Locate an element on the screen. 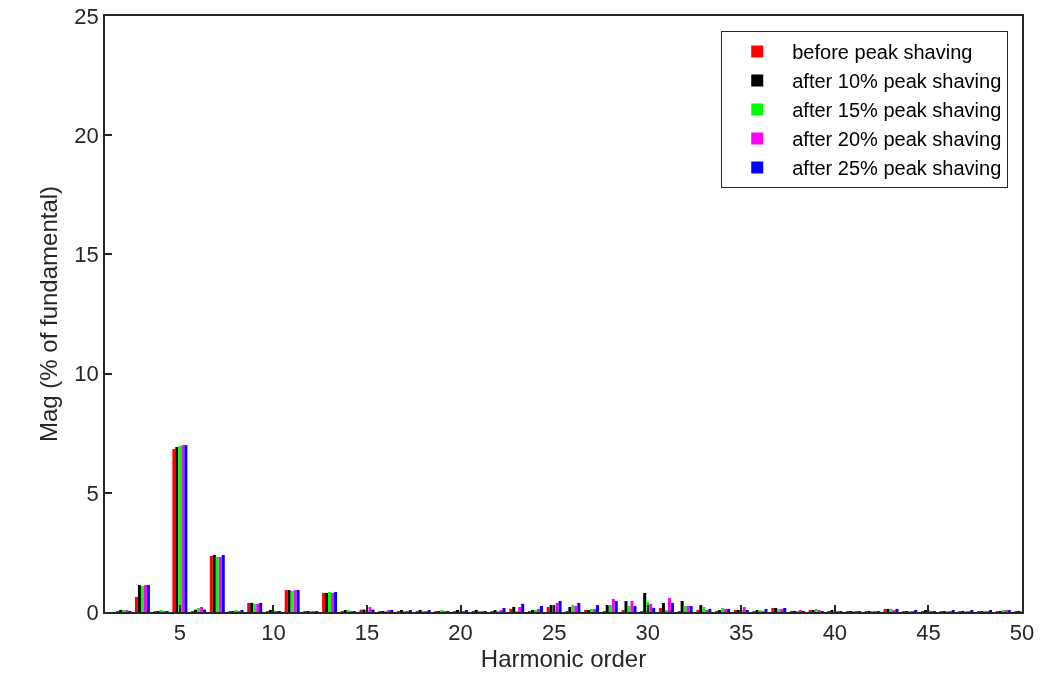 This screenshot has height=694, width=1052. x-tick-label: 25 is located at coordinates (554, 633).